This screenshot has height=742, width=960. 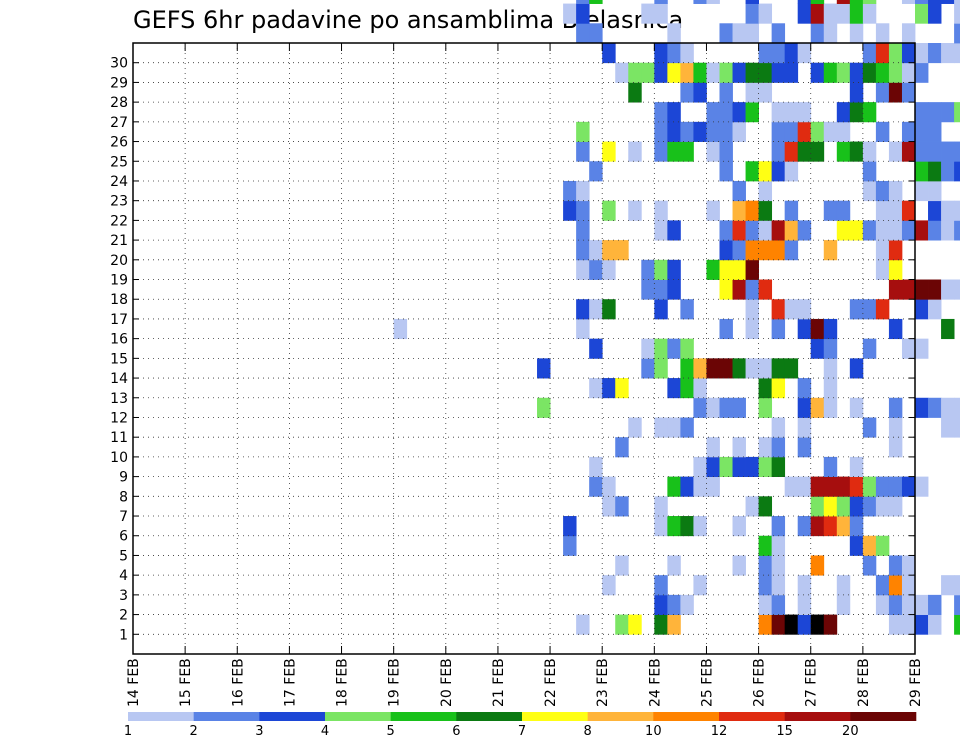 What do you see at coordinates (119, 300) in the screenshot?
I see `y-tick-label: 18` at bounding box center [119, 300].